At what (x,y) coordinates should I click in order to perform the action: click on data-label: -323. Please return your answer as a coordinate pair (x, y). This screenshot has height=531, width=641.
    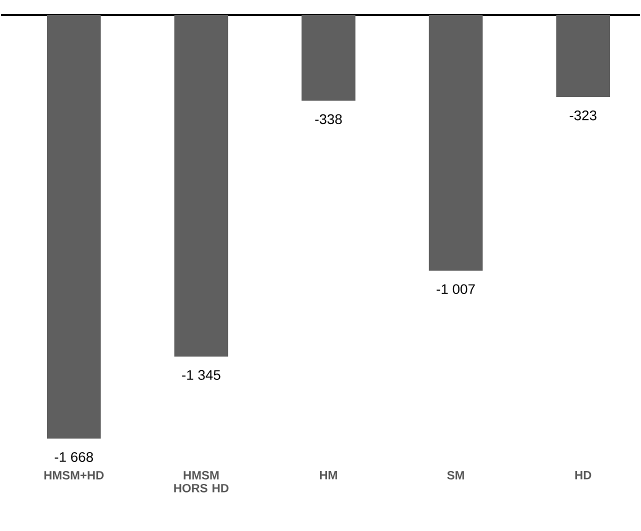
    Looking at the image, I should click on (583, 115).